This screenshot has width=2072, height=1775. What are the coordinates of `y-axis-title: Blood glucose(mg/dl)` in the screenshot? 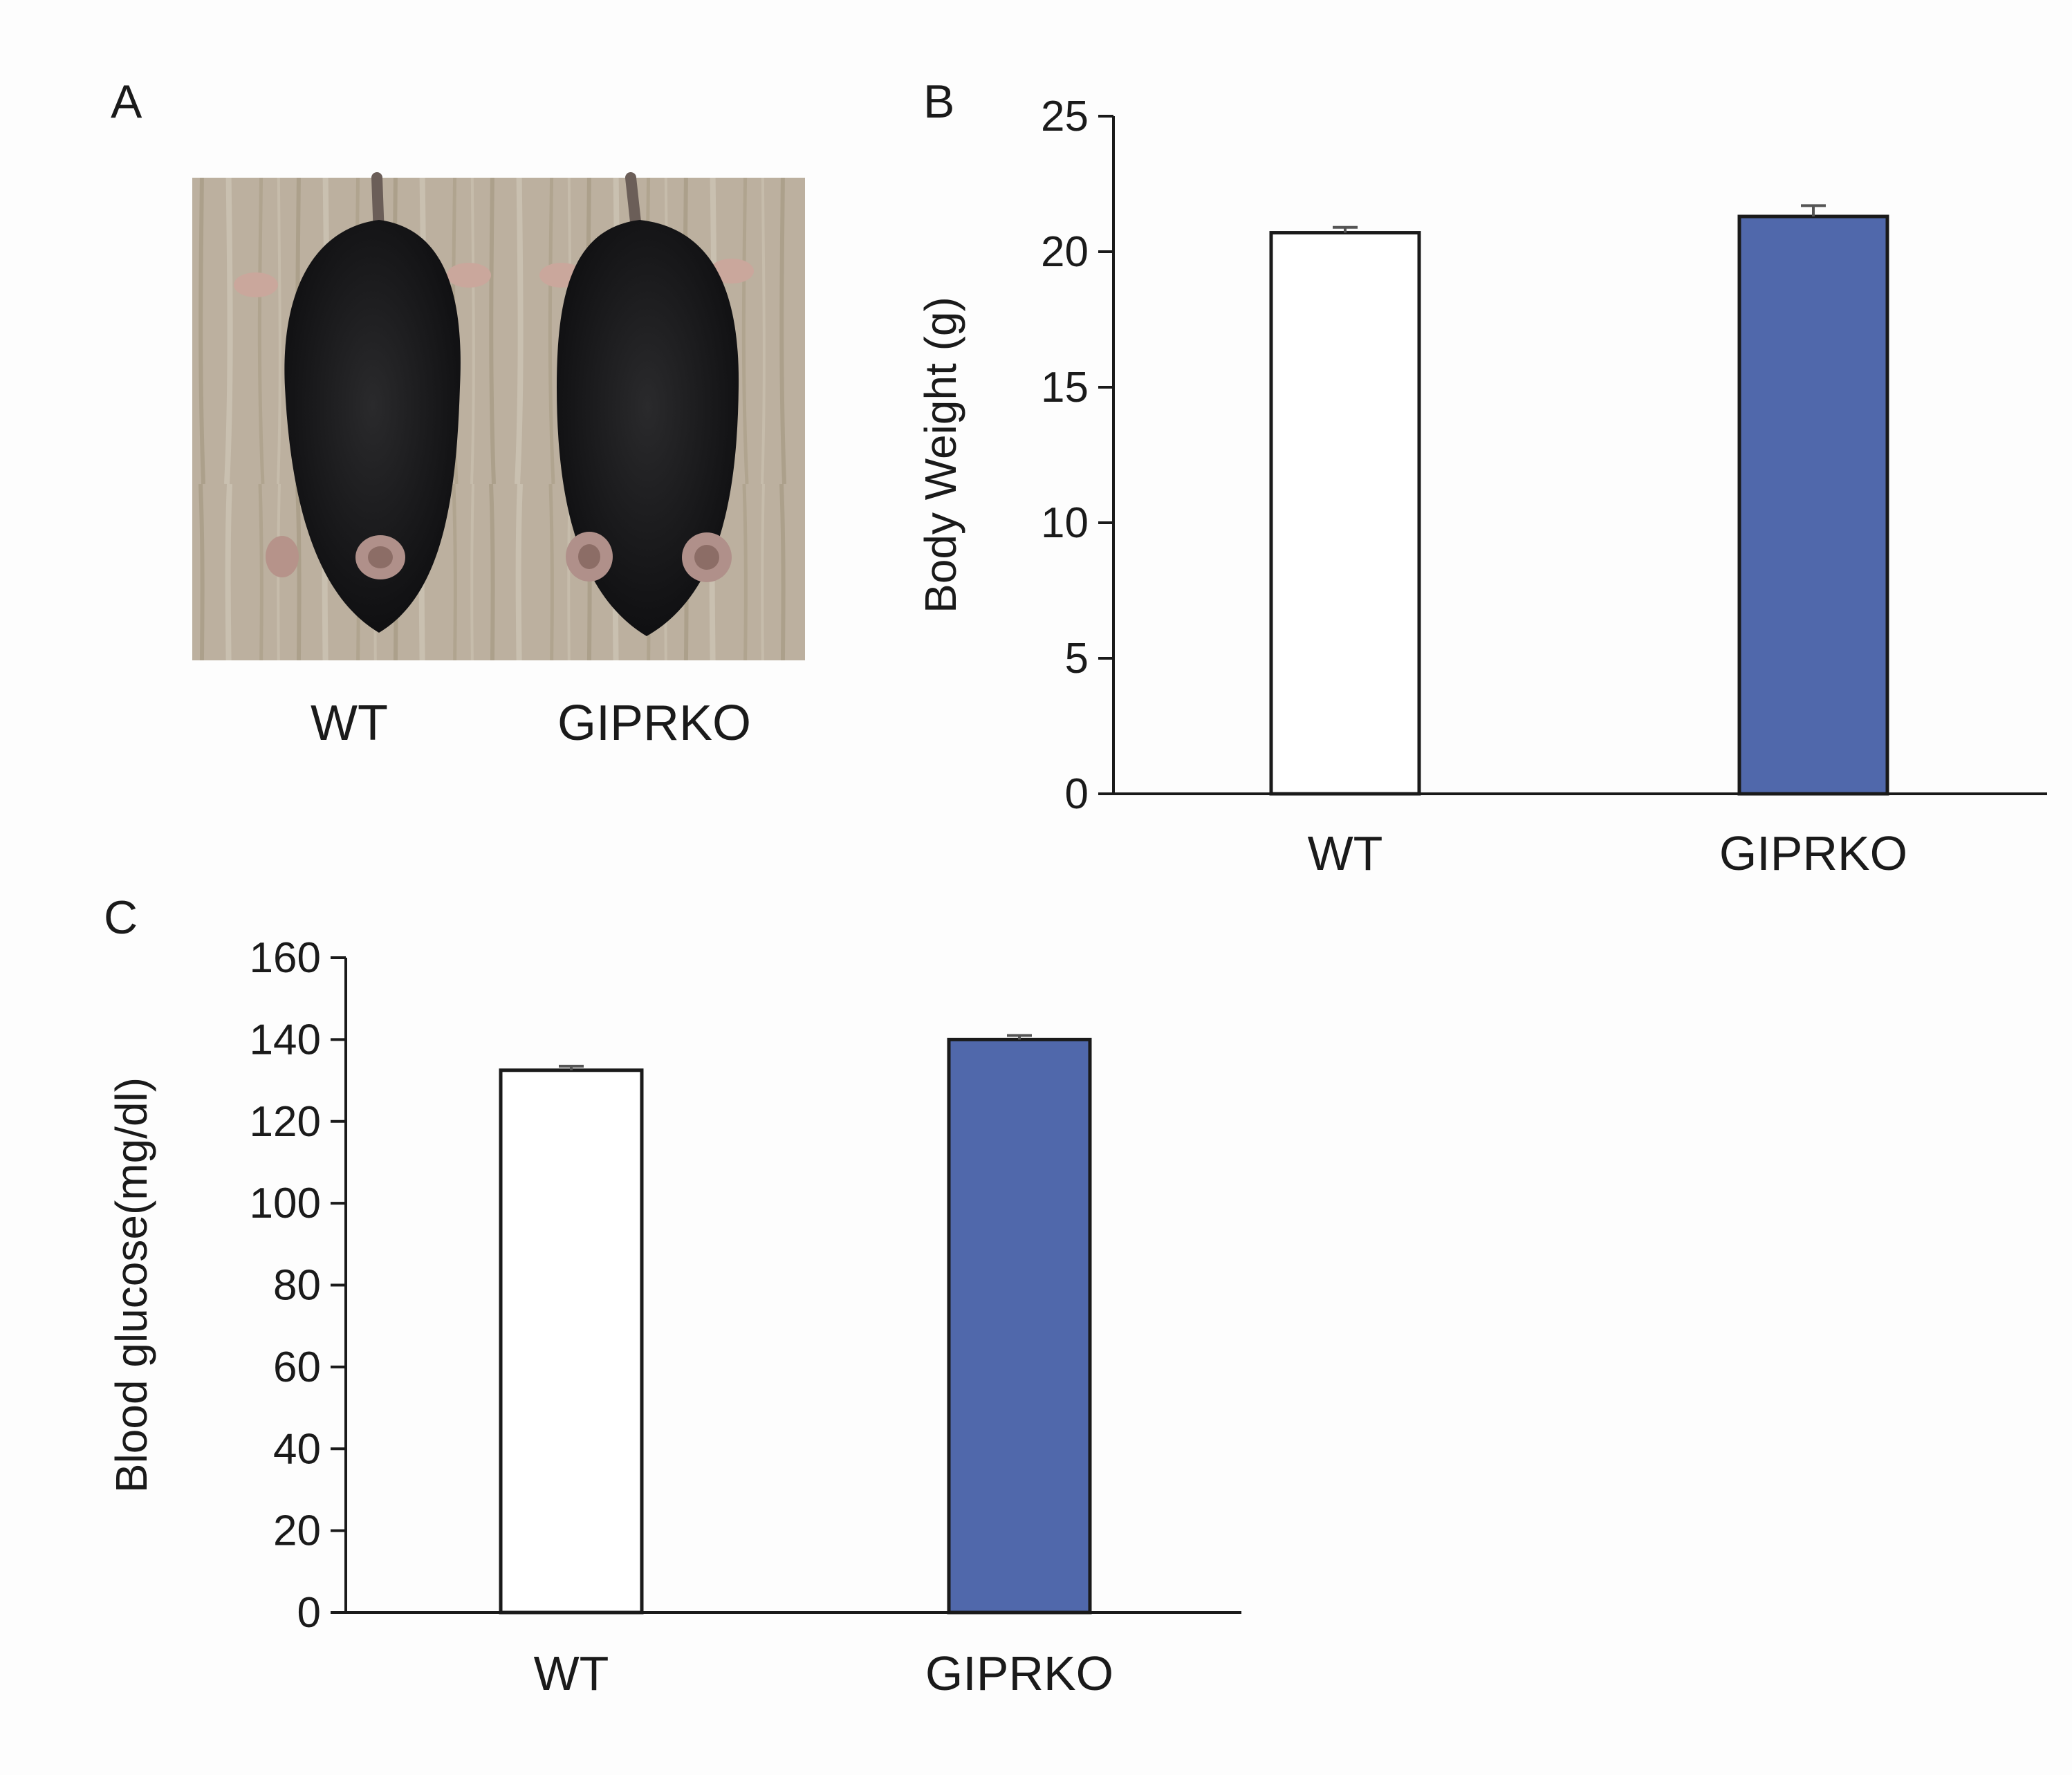 It's located at (131, 1285).